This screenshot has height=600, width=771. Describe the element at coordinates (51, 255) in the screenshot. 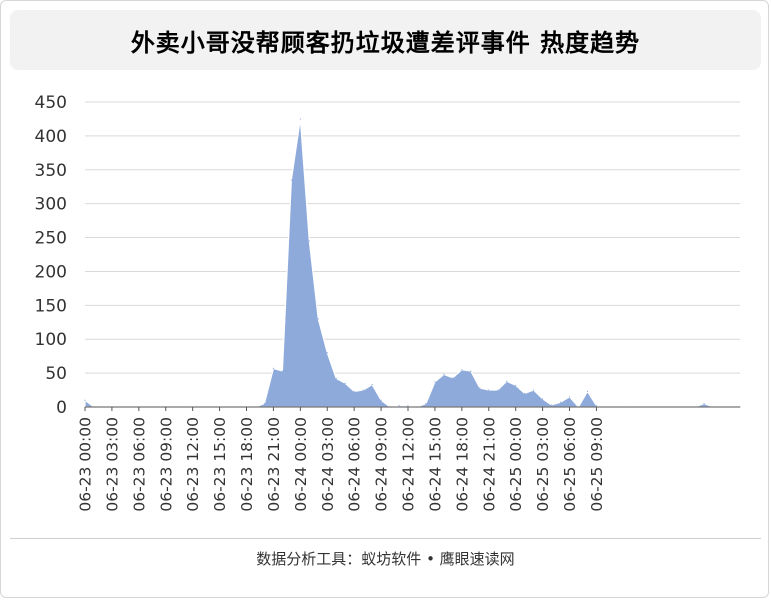

I see `y-axis-ticks: 0 50 100 150 200 250 300 350 400 450` at that location.